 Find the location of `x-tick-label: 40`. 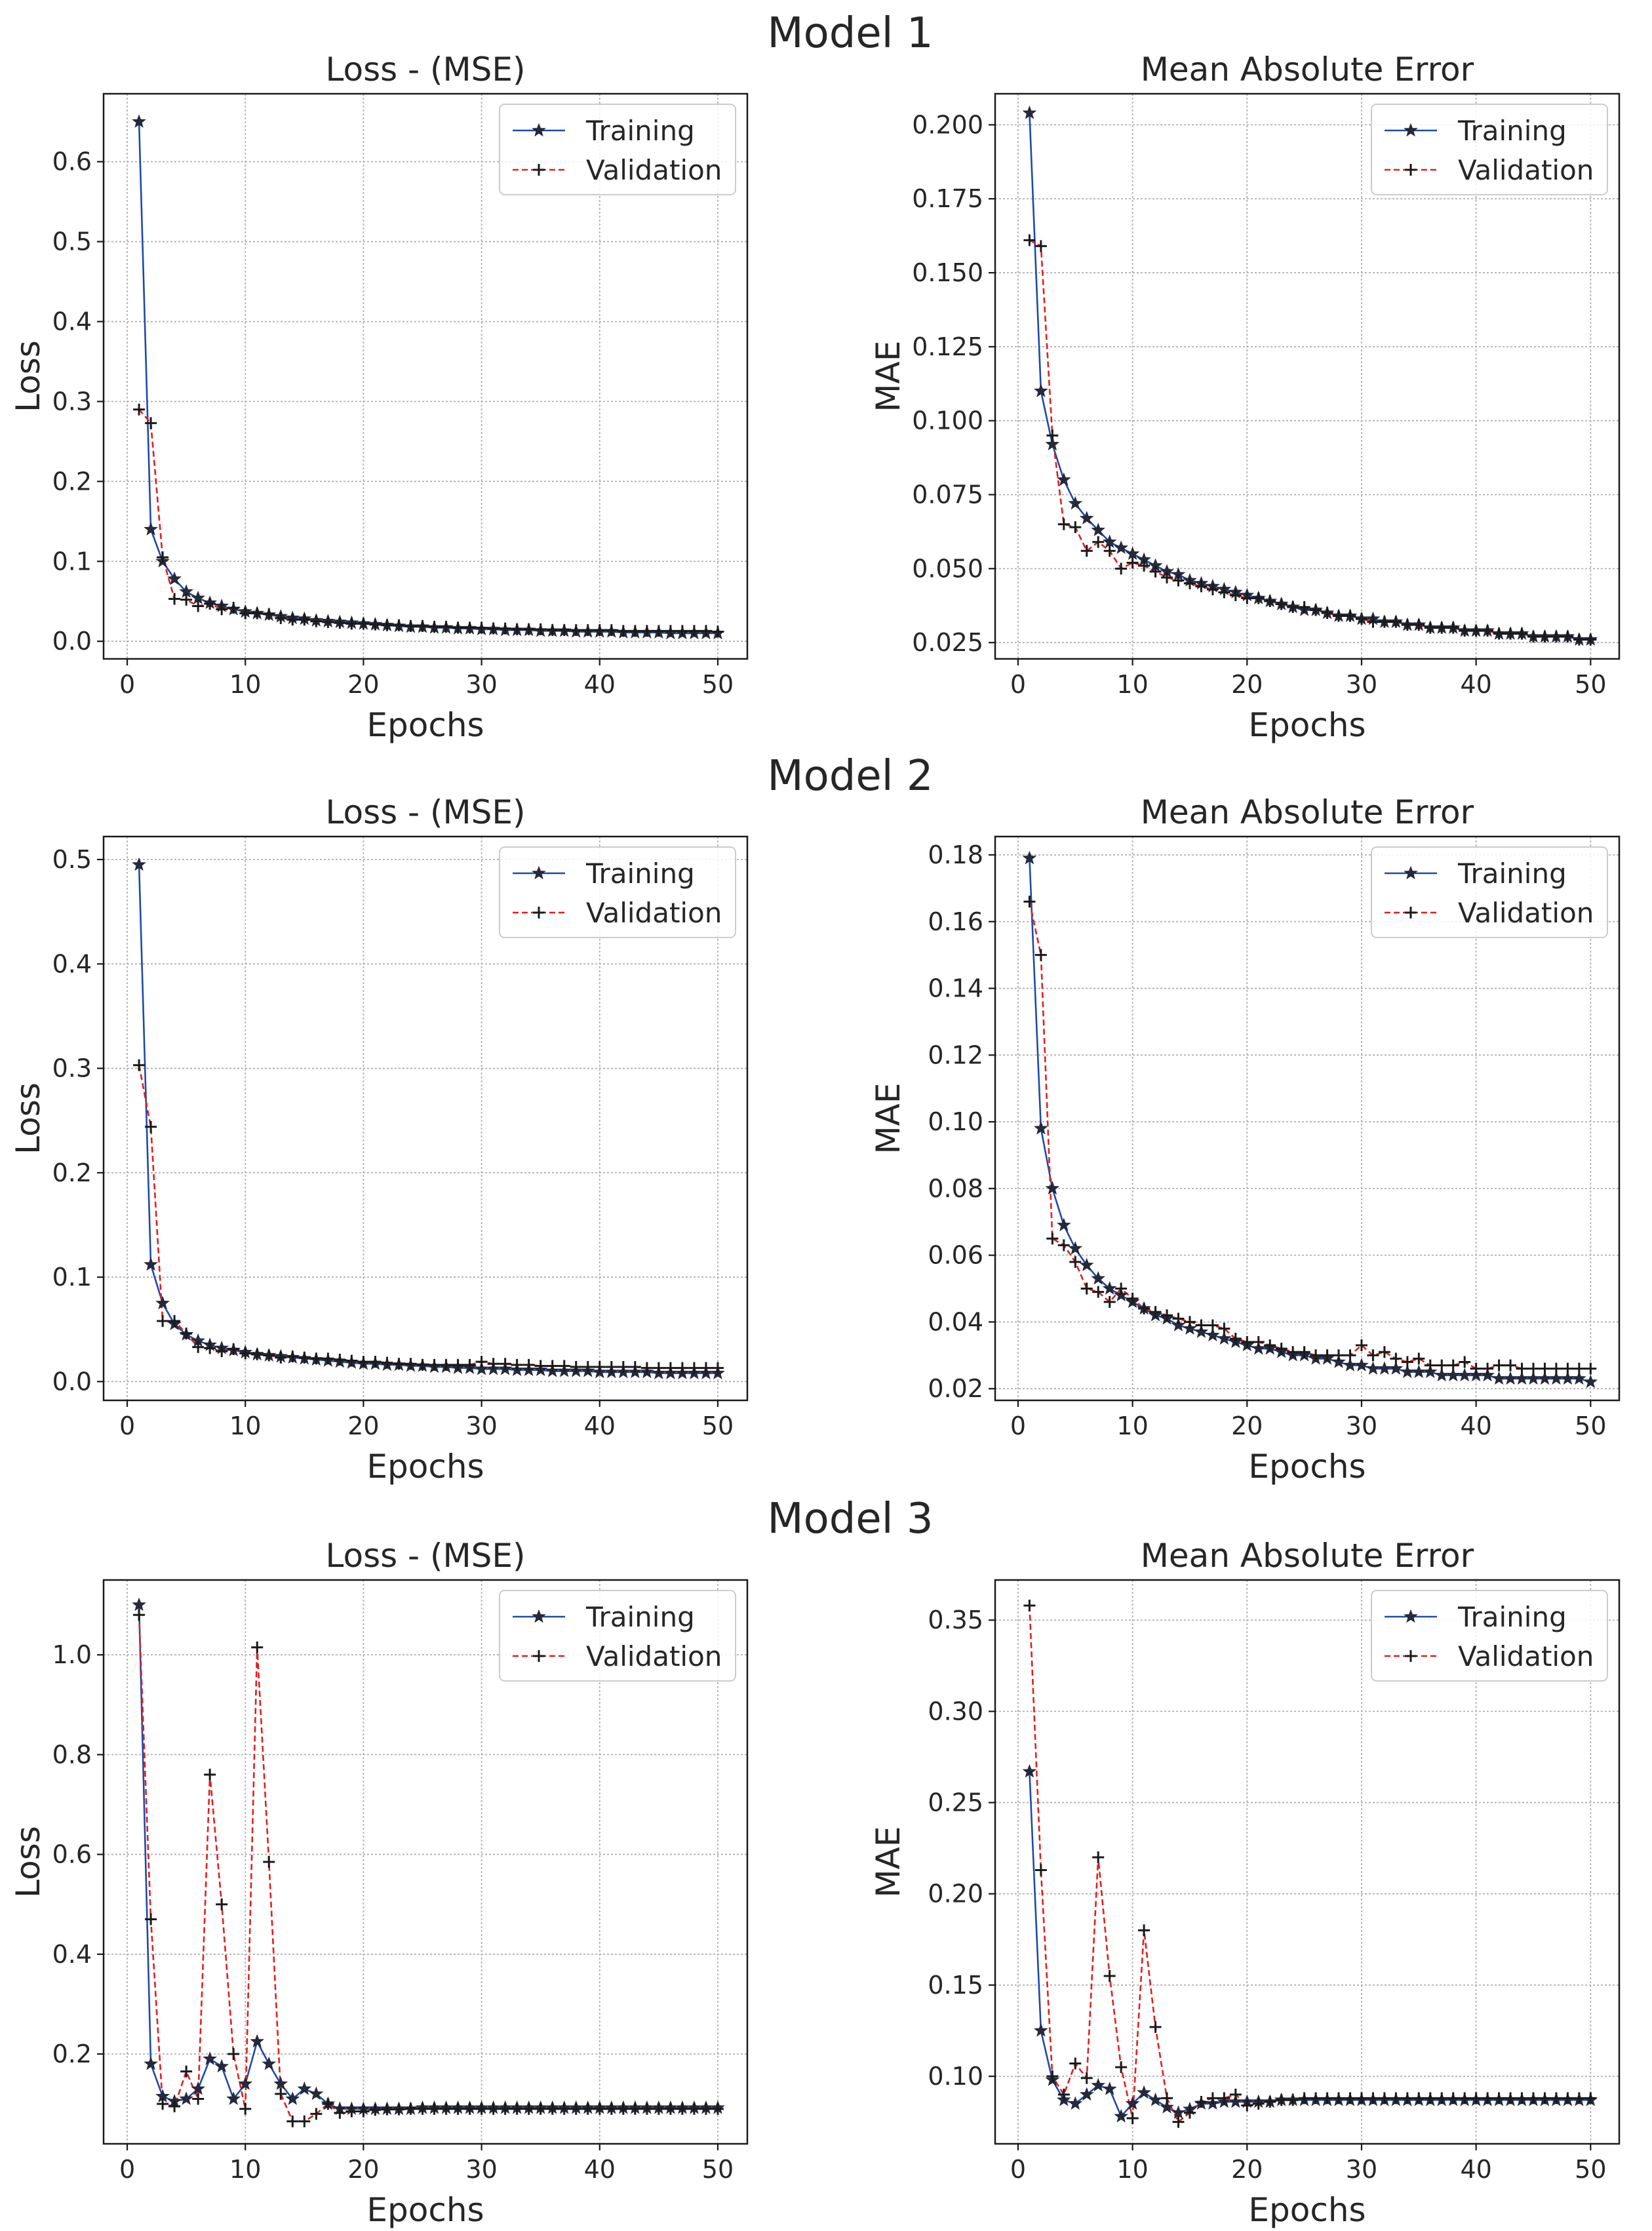

x-tick-label: 40 is located at coordinates (1475, 1426).